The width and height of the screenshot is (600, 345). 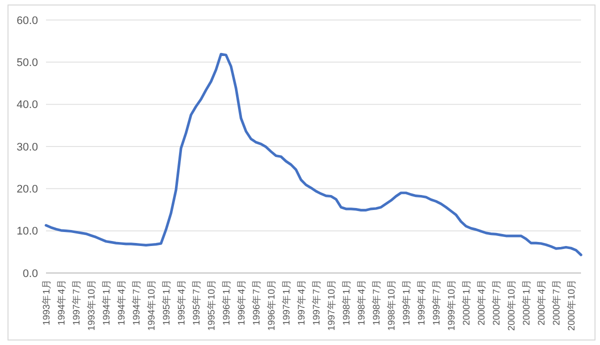 What do you see at coordinates (286, 302) in the screenshot?
I see `x-tick-label: 1997年1月` at bounding box center [286, 302].